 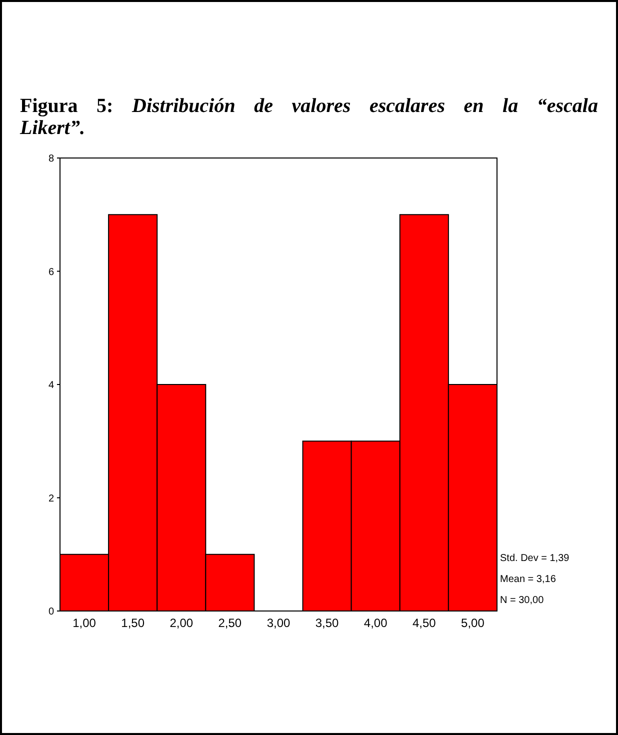 I want to click on chart-title: Figura 5: Distribución de valores escalares en la “escala Likert”., so click(x=309, y=117).